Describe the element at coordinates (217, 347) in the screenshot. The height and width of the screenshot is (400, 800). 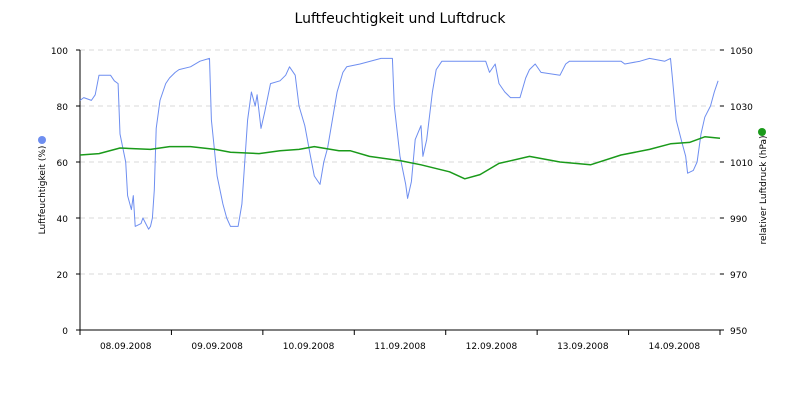
I see `x-tick-label: 09.09.2008` at that location.